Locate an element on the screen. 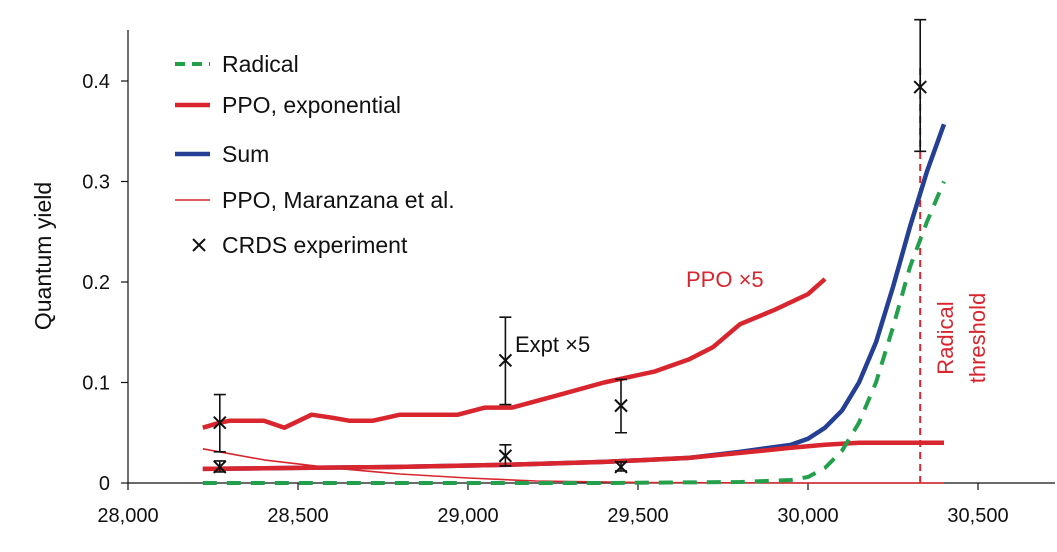  x-tick-label: 30,500 is located at coordinates (977, 516).